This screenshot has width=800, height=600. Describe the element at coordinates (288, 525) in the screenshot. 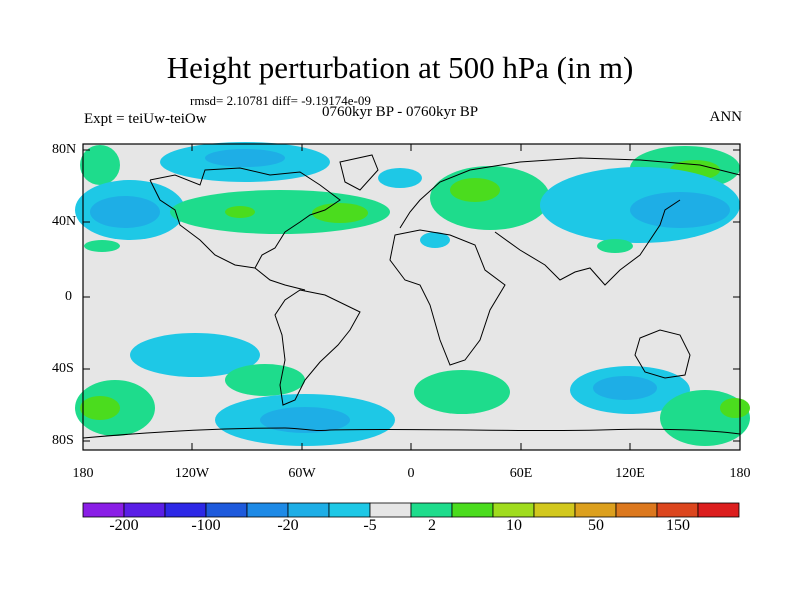

I see `colorbar-label: -20` at that location.